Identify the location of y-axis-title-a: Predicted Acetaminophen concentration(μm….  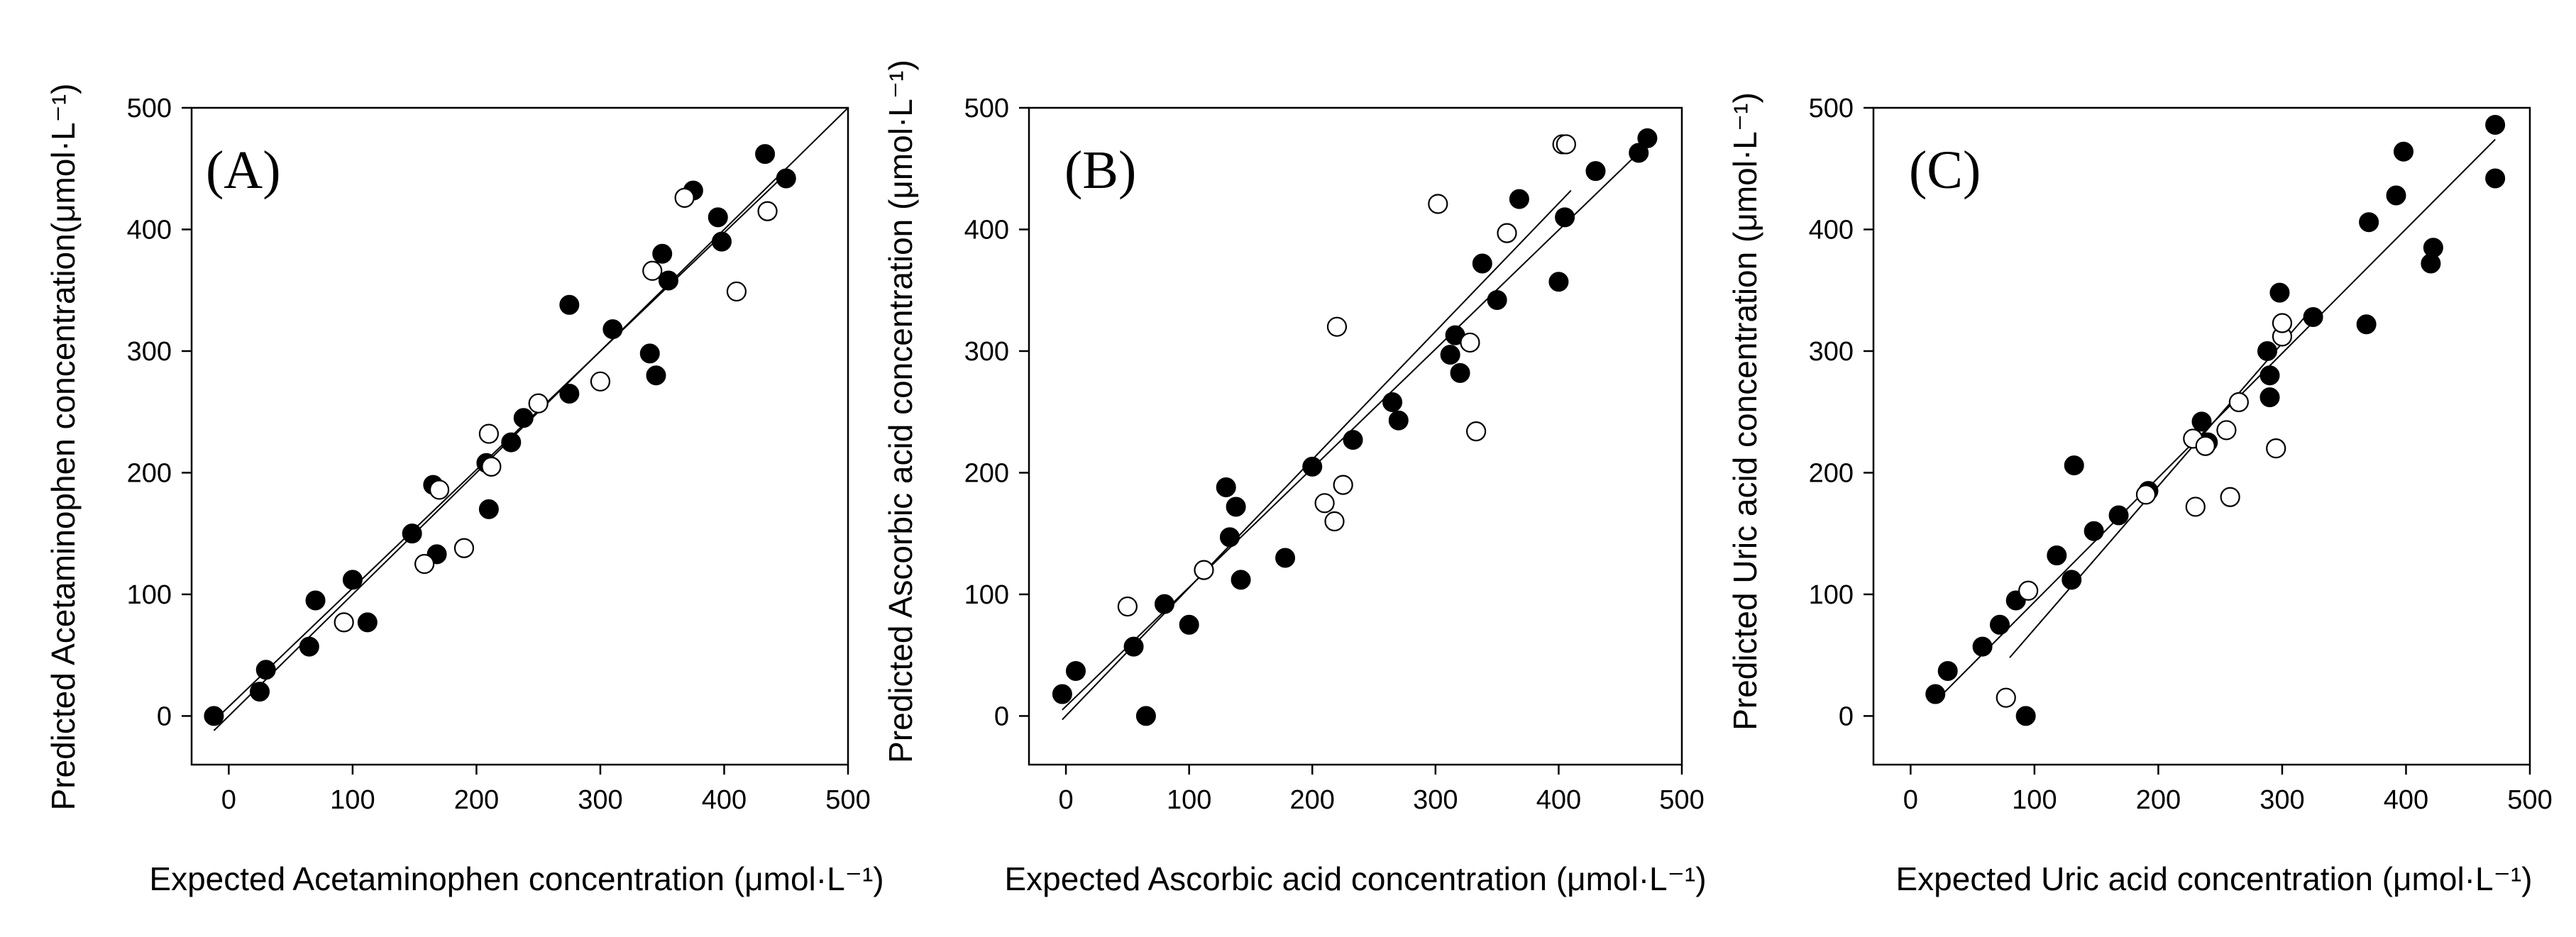
(63, 447).